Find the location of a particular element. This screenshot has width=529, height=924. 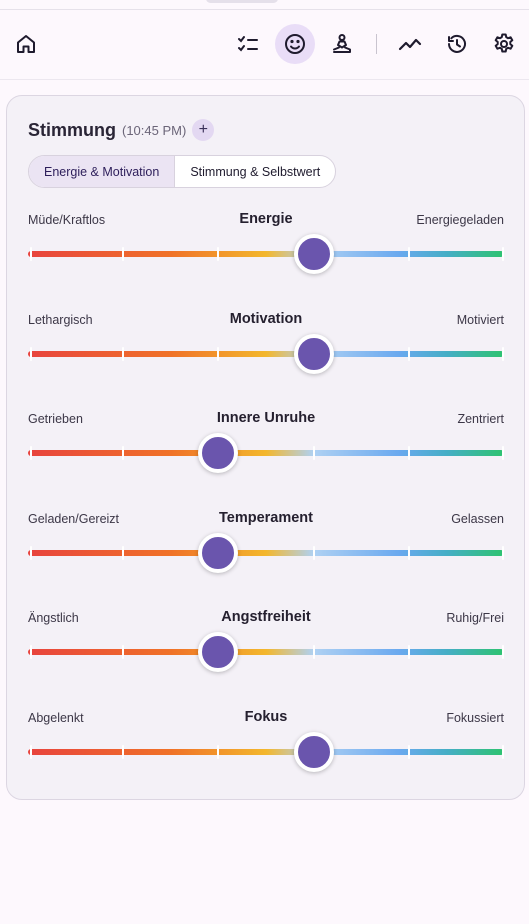

top-tab-indicator is located at coordinates (242, 1).